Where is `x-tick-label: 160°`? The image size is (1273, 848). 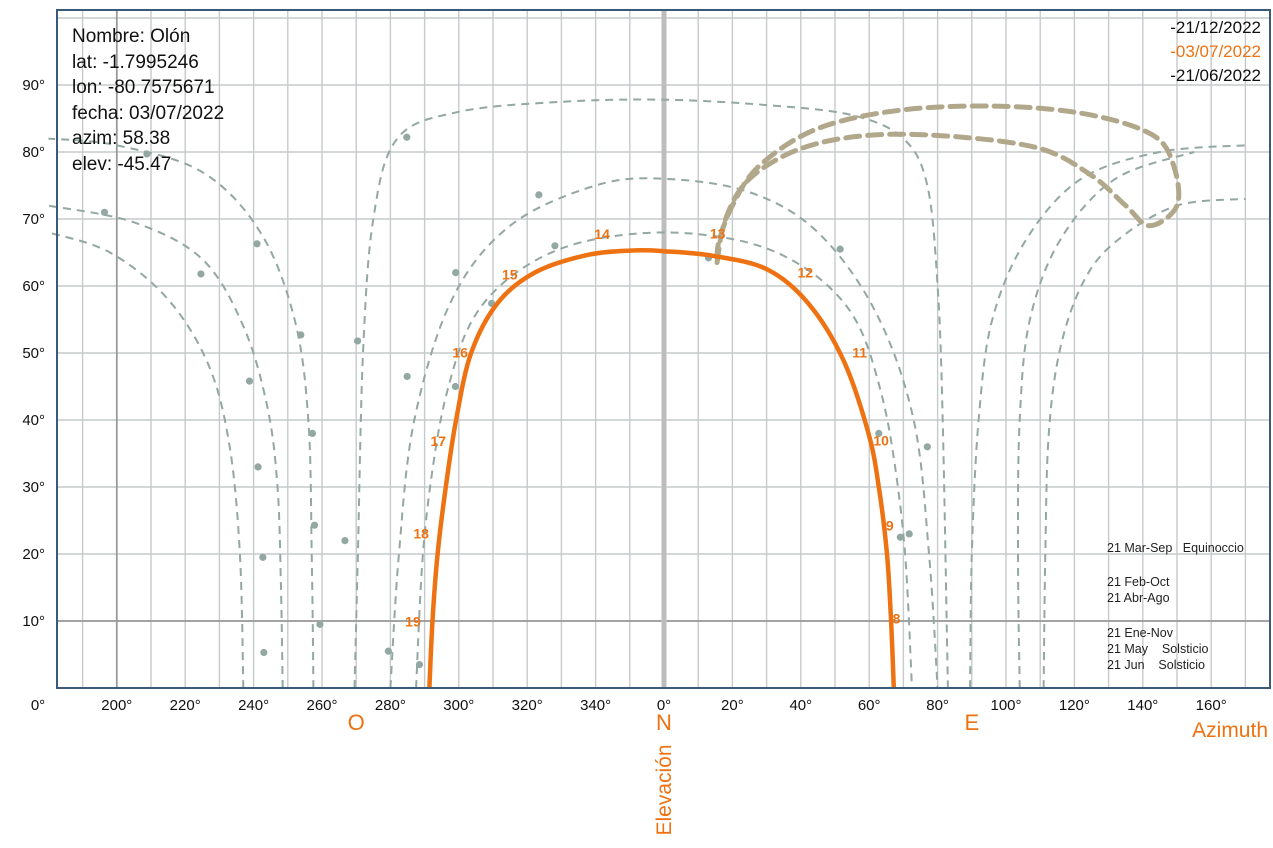
x-tick-label: 160° is located at coordinates (1211, 705).